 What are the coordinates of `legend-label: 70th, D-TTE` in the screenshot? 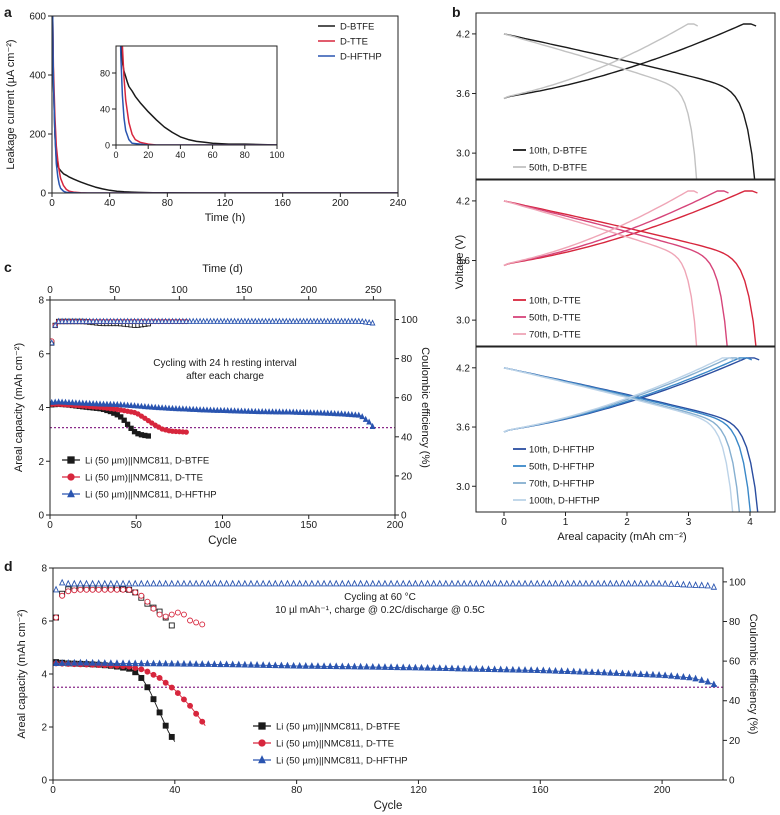 It's located at (555, 335).